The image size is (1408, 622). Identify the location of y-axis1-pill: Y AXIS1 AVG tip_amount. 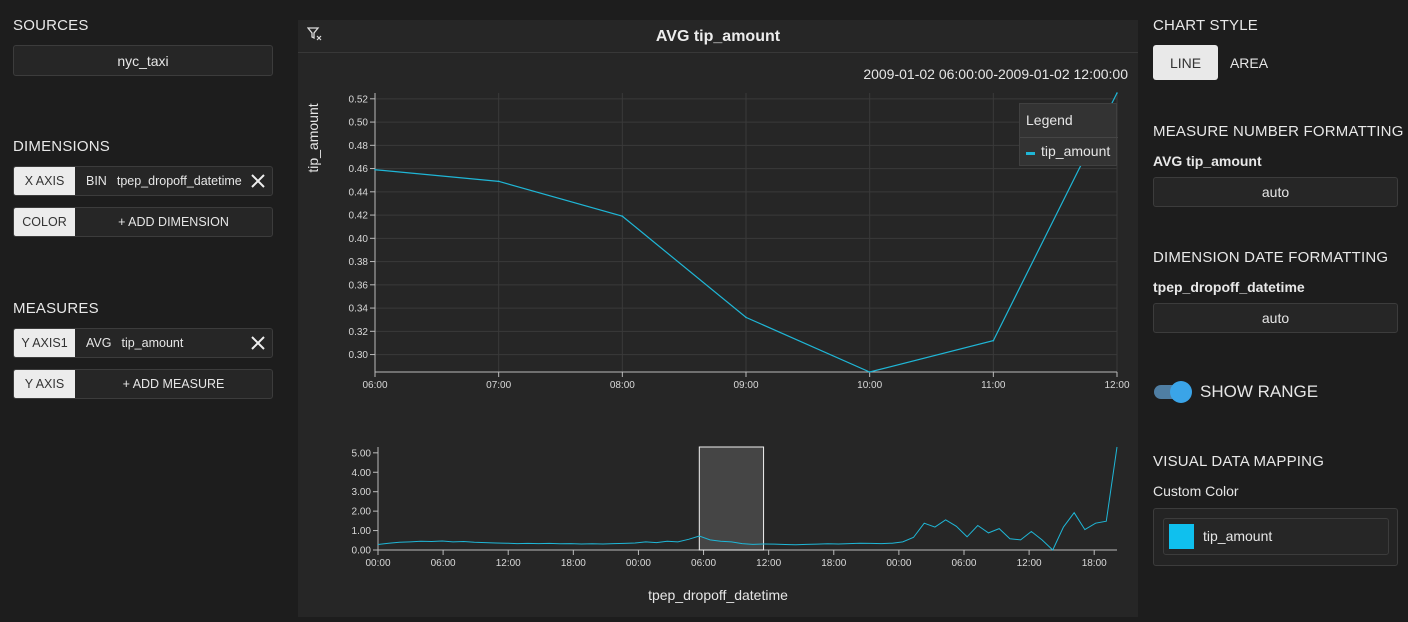
(143, 343).